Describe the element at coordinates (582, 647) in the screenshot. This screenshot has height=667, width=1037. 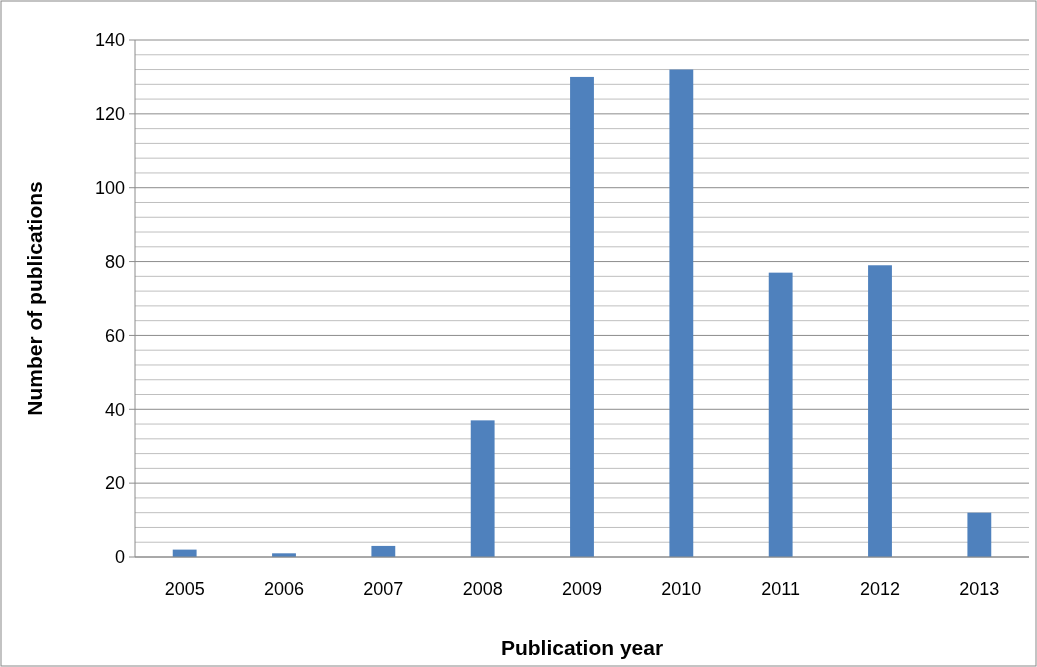
I see `x-axis-title: Publication year` at that location.